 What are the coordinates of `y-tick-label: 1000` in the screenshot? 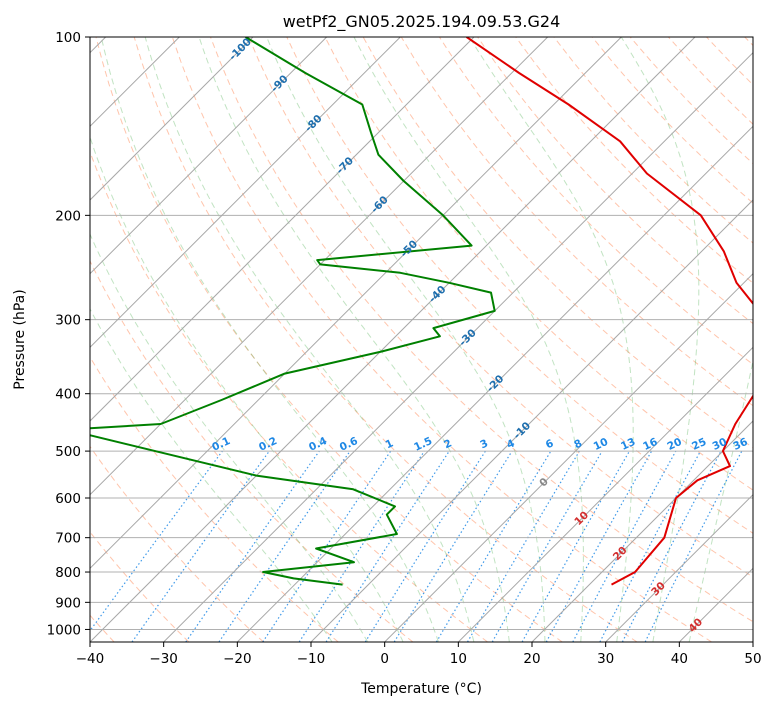 It's located at (64, 630).